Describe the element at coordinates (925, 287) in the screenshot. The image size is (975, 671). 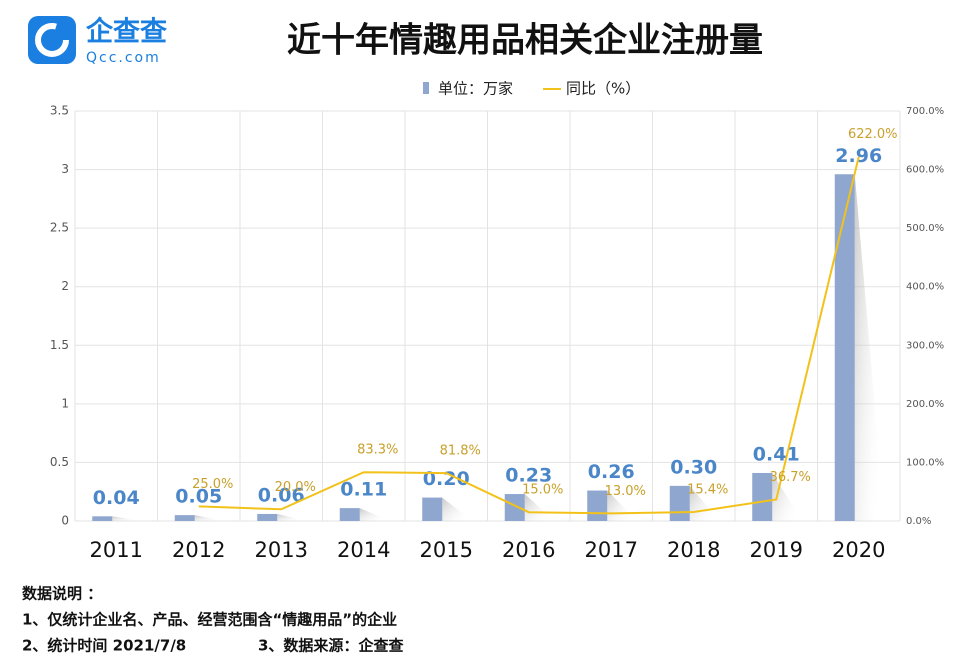
I see `y2-tick-label: 400.0%` at that location.